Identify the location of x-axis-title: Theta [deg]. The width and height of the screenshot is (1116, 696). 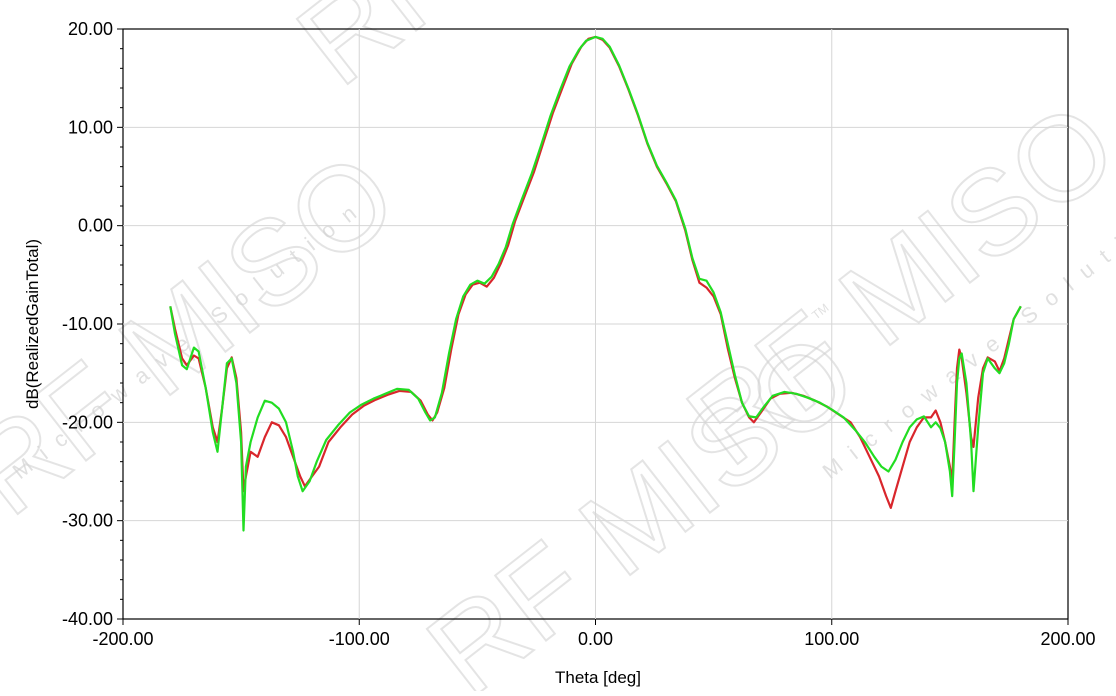
(598, 677).